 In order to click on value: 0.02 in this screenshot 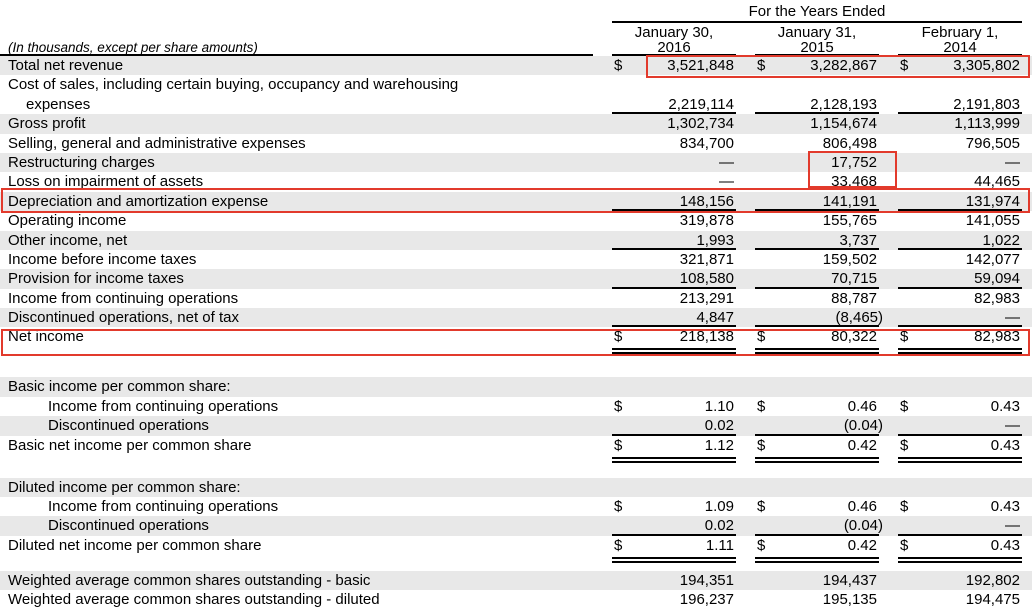, I will do `click(719, 526)`.